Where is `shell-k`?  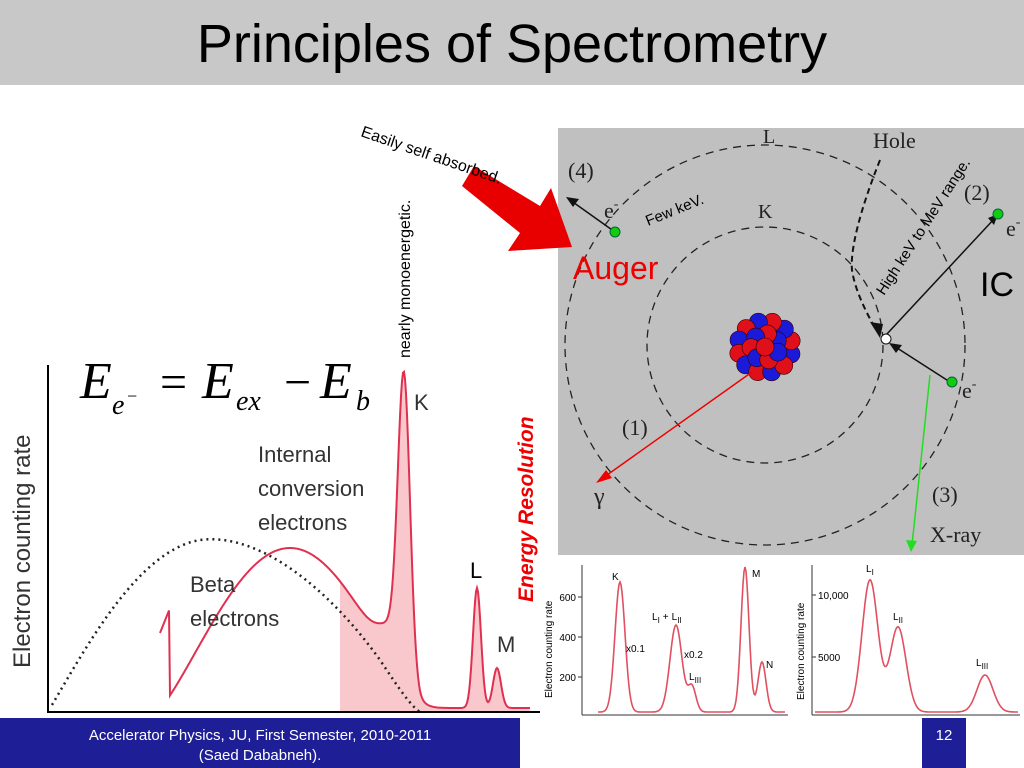
shell-k is located at coordinates (765, 345).